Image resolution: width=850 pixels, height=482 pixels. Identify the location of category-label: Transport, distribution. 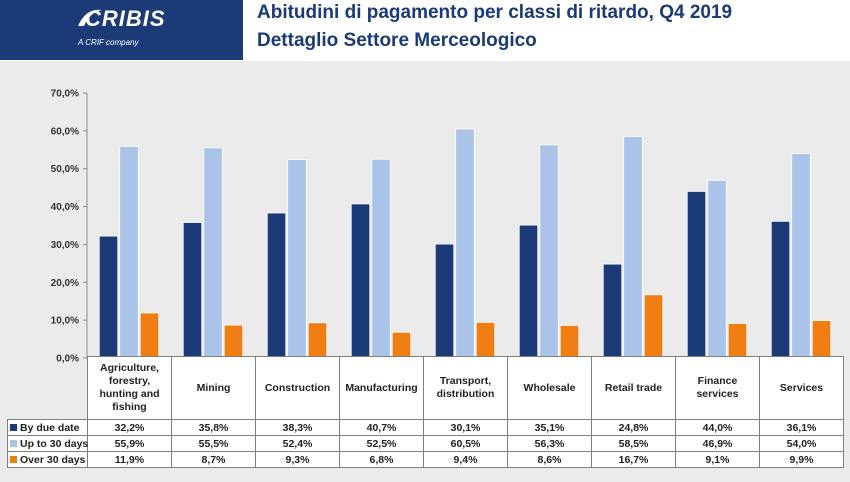
(465, 388).